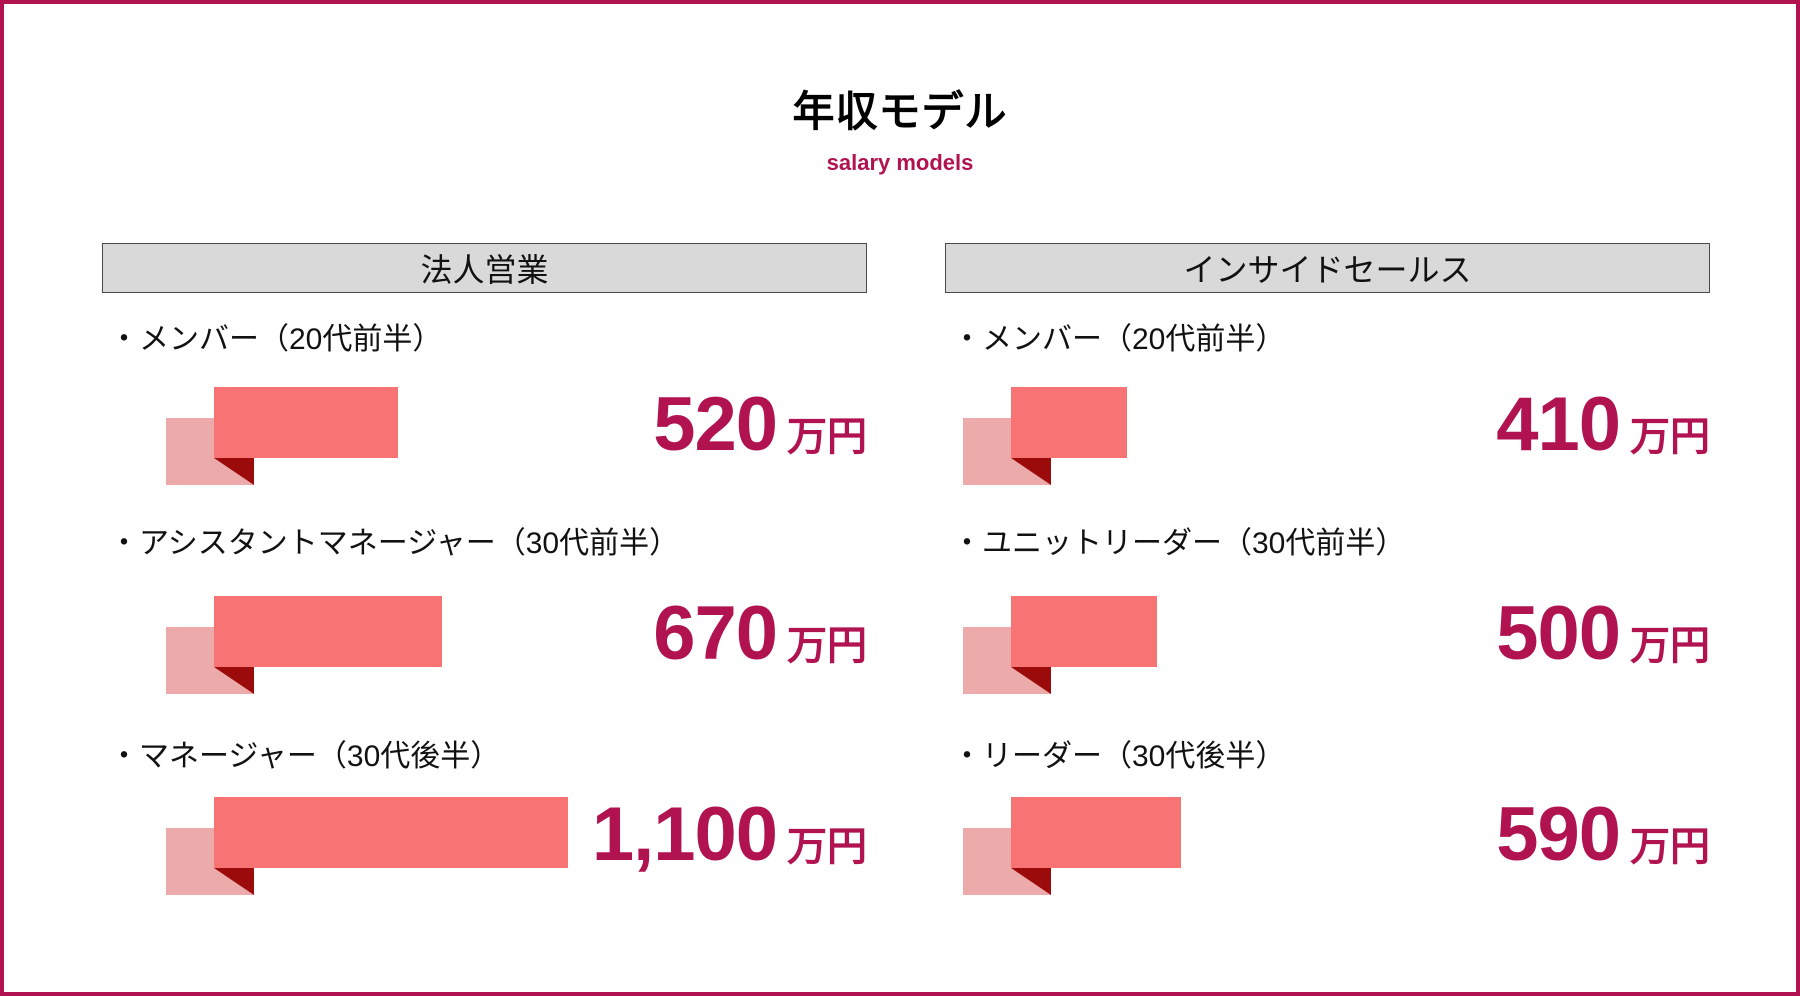  I want to click on salary-amount: 500 万円, so click(1603, 634).